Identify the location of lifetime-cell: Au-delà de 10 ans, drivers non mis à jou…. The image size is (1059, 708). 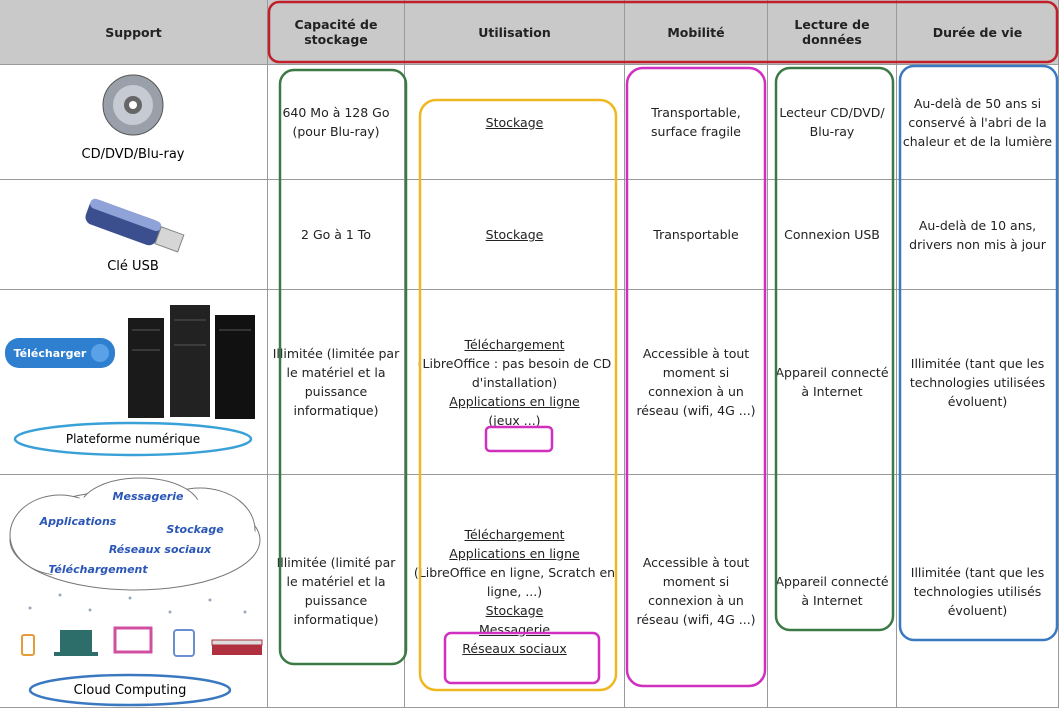
(978, 235).